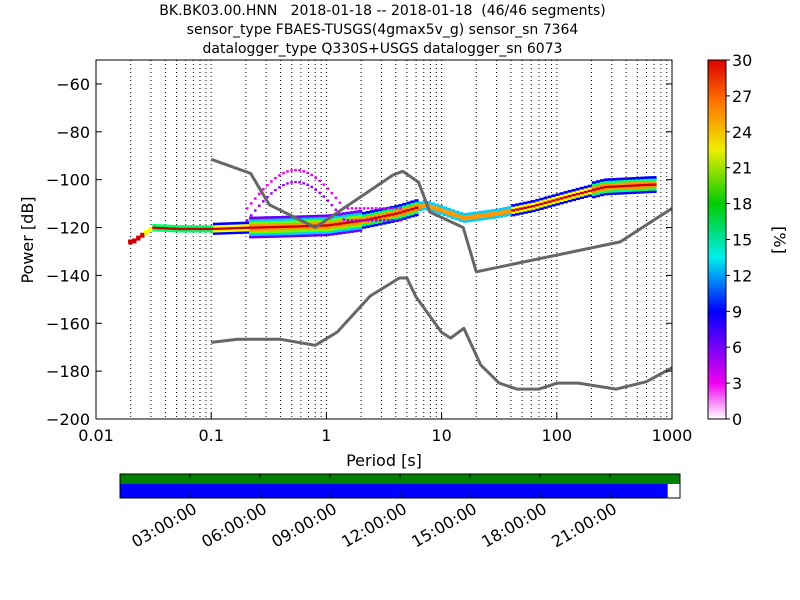 This screenshot has height=600, width=800. I want to click on colorbar, so click(717, 239).